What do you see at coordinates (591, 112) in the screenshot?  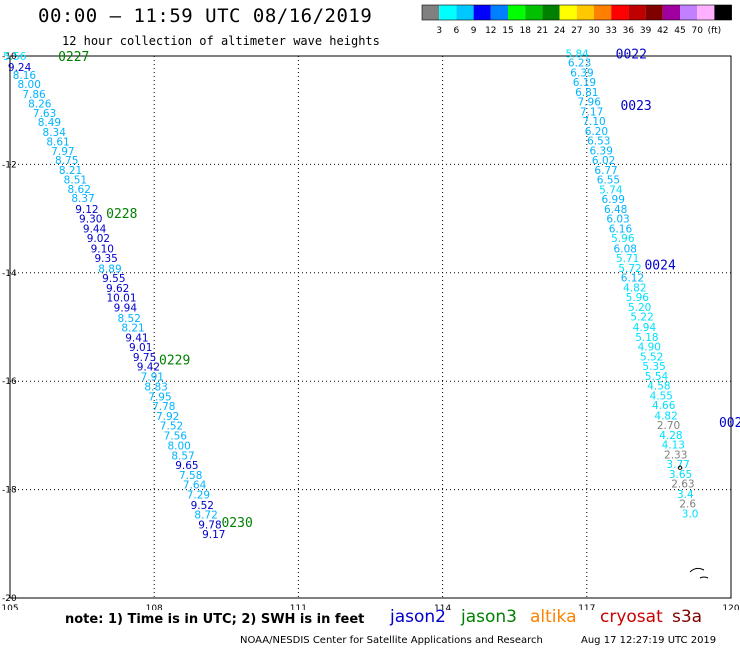 I see `wave-height-value: 7.17` at bounding box center [591, 112].